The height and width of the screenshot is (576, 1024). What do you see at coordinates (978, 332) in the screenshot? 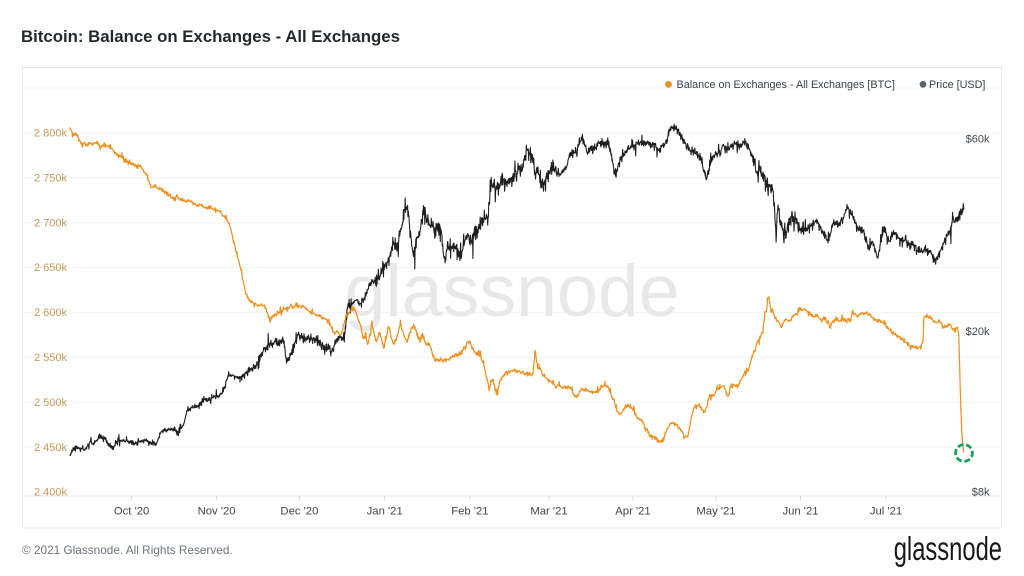
I see `svg-text: $20k` at bounding box center [978, 332].